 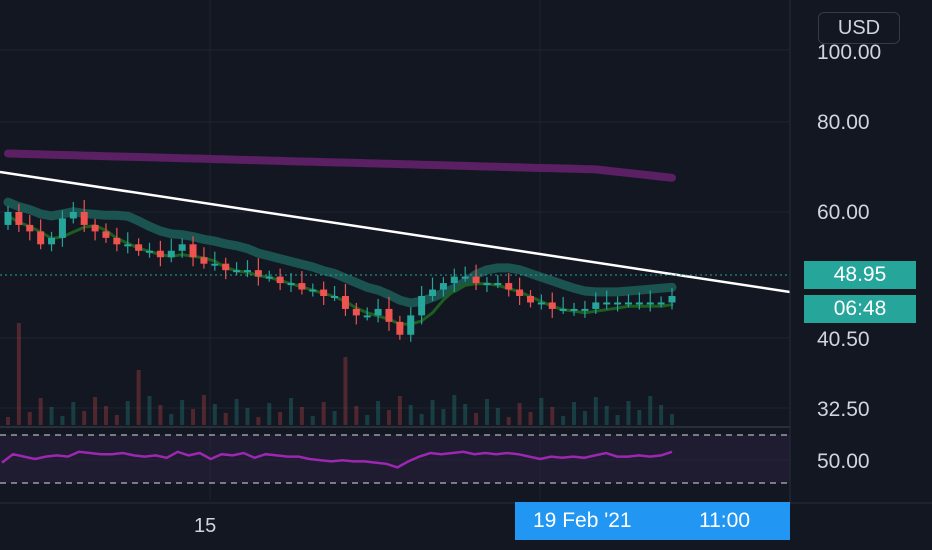 I want to click on price-tick-label: 100.00, so click(x=849, y=52).